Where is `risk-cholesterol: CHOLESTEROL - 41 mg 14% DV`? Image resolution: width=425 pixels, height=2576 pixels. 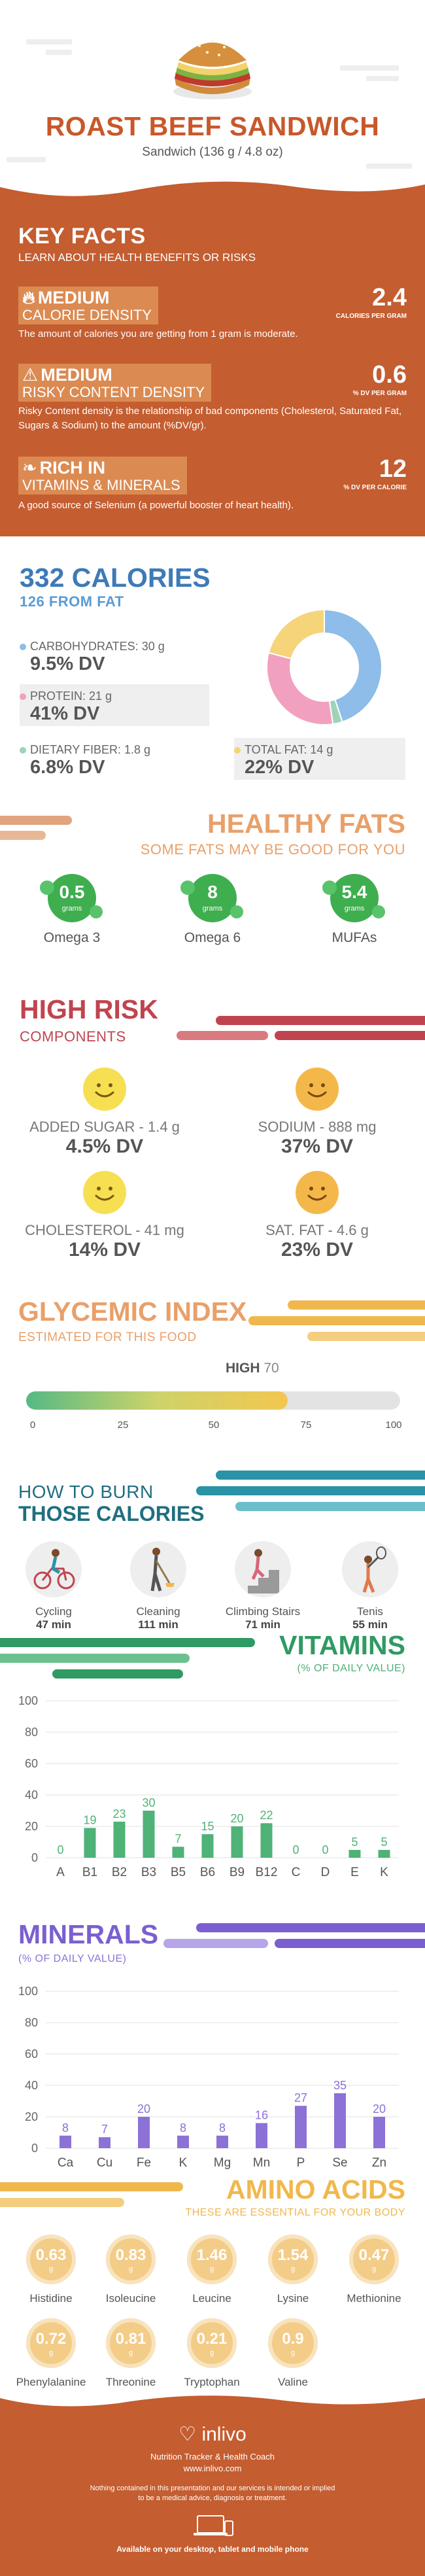 risk-cholesterol: CHOLESTEROL - 41 mg 14% DV is located at coordinates (105, 1216).